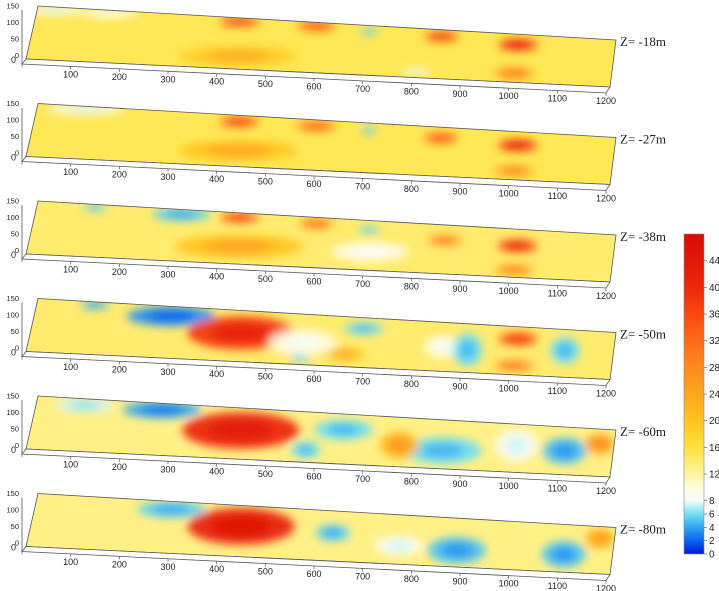 The width and height of the screenshot is (719, 591). I want to click on slice-background, so click(321, 241).